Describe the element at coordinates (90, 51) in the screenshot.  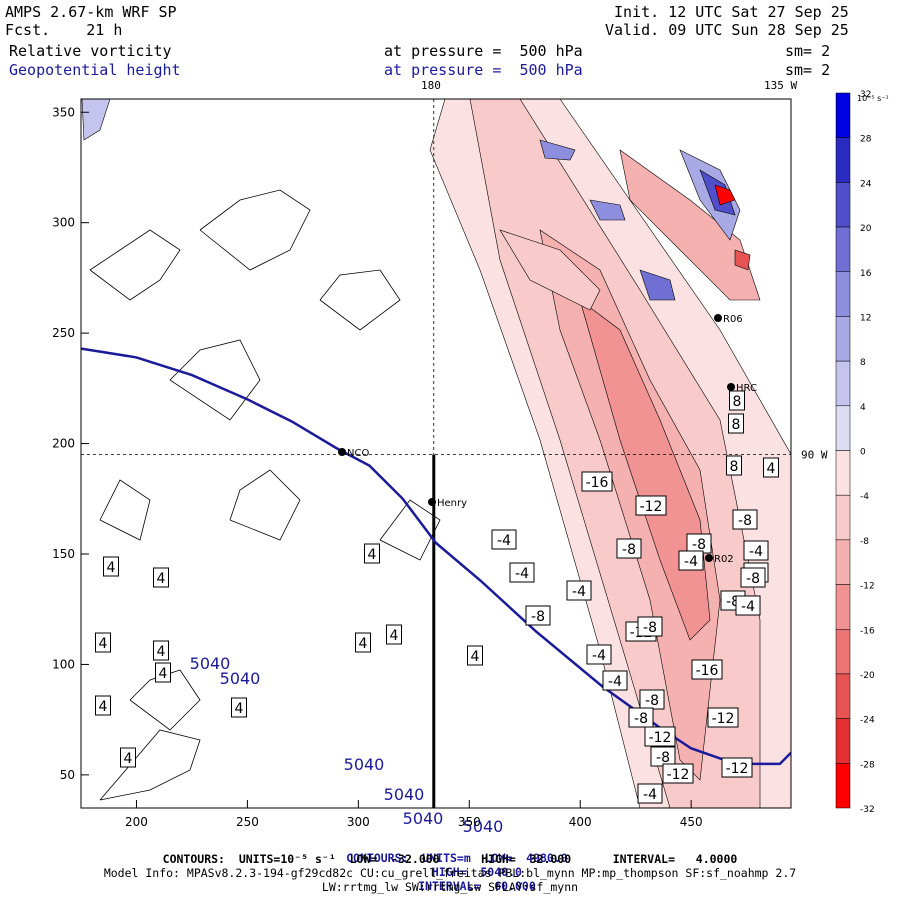
I see `field1-name: Relative vorticity` at that location.